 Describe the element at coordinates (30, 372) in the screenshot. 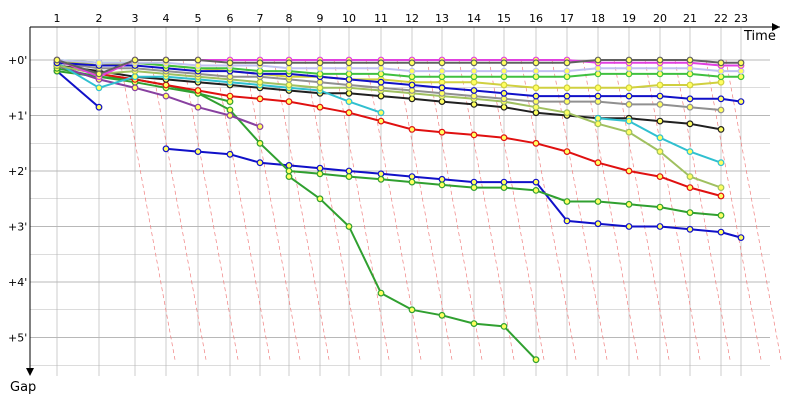

I see `y-axis-arrow` at that location.